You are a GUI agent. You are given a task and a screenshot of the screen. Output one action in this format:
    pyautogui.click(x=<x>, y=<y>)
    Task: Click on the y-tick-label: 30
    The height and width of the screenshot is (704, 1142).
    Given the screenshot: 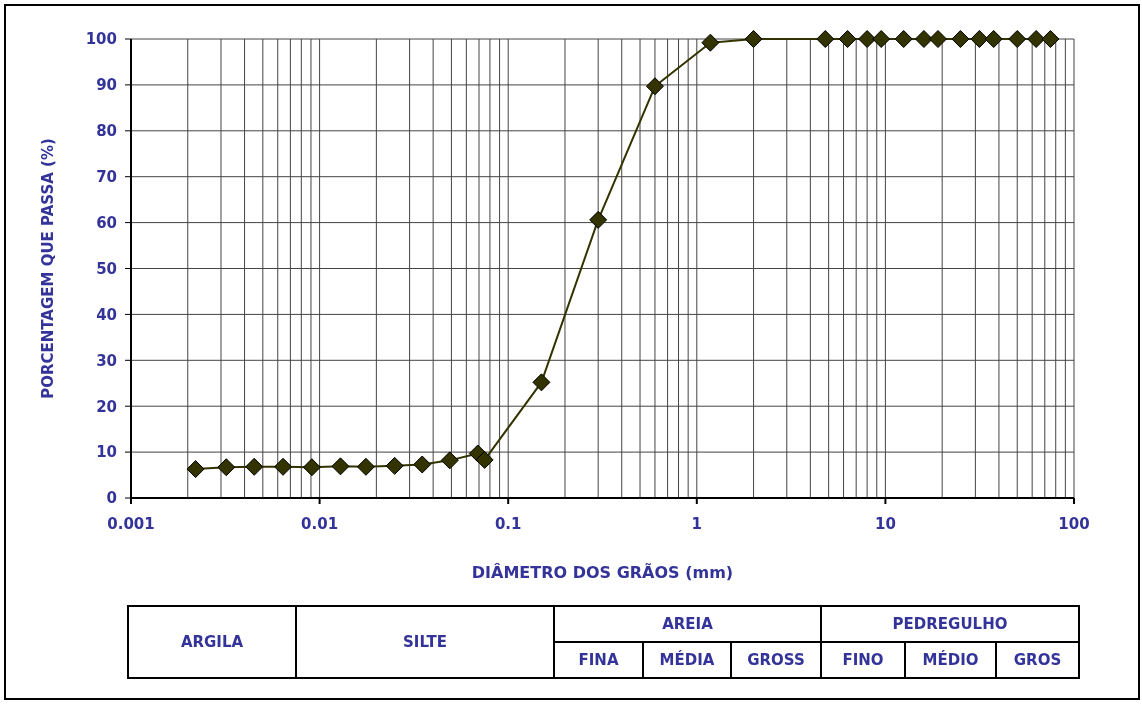 What is the action you would take?
    pyautogui.click(x=106, y=360)
    